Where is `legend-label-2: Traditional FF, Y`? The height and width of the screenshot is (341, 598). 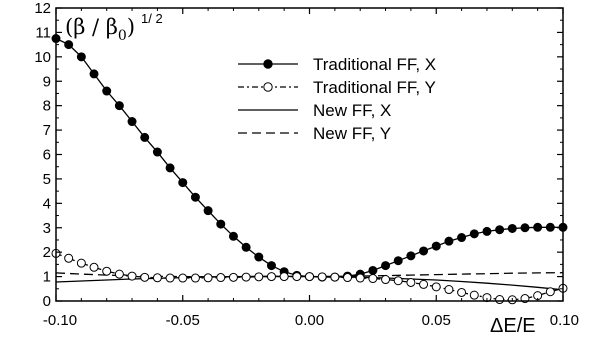
legend-label-2: Traditional FF, Y is located at coordinates (374, 87).